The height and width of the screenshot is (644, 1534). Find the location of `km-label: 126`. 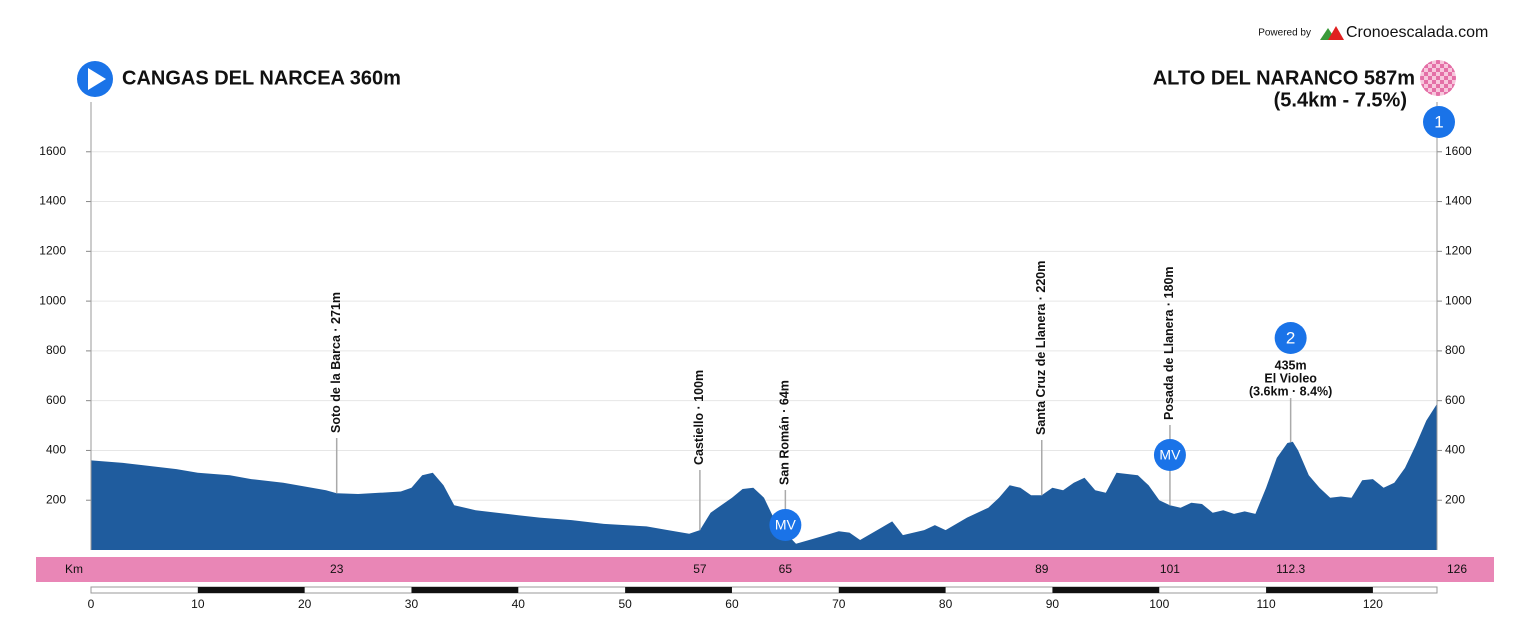

km-label: 126 is located at coordinates (1457, 569).